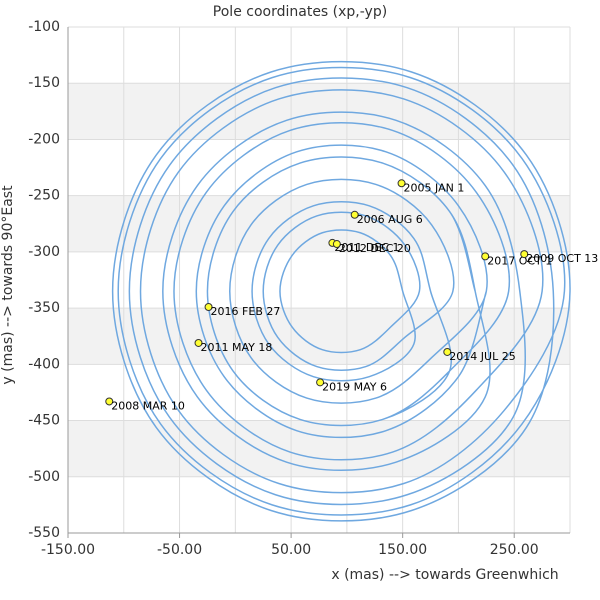 The image size is (600, 600). Describe the element at coordinates (519, 260) in the screenshot. I see `date-label: 2017 OCT 1` at that location.